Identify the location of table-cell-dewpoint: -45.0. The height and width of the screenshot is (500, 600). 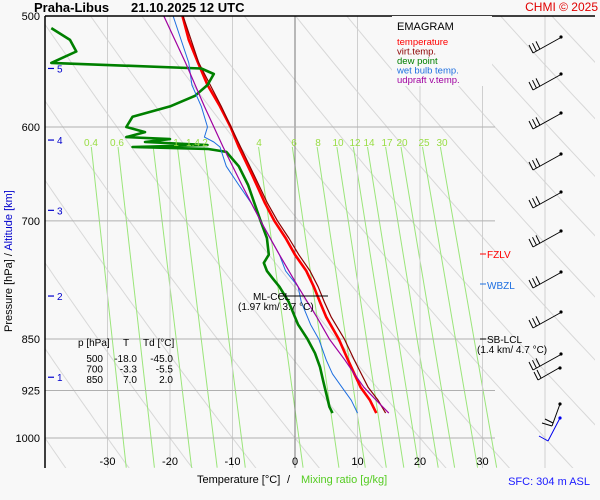
(161, 359).